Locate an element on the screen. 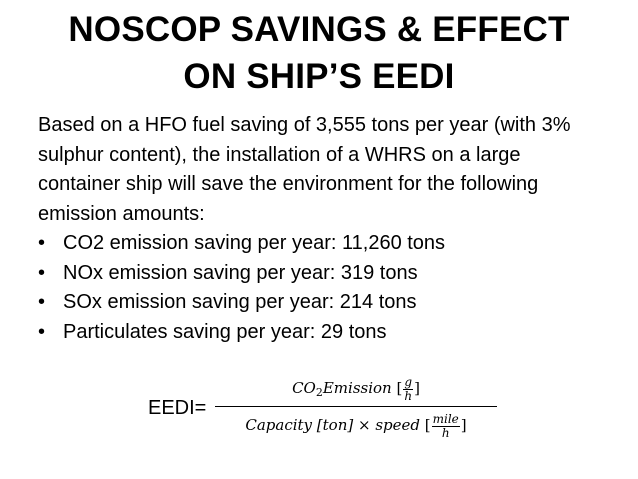  numerator-unit-bottom: h is located at coordinates (408, 395).